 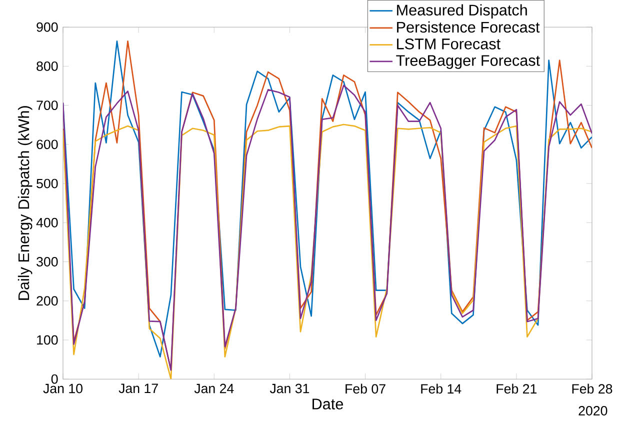 I want to click on legend-label: Persistence Forecast, so click(x=468, y=27).